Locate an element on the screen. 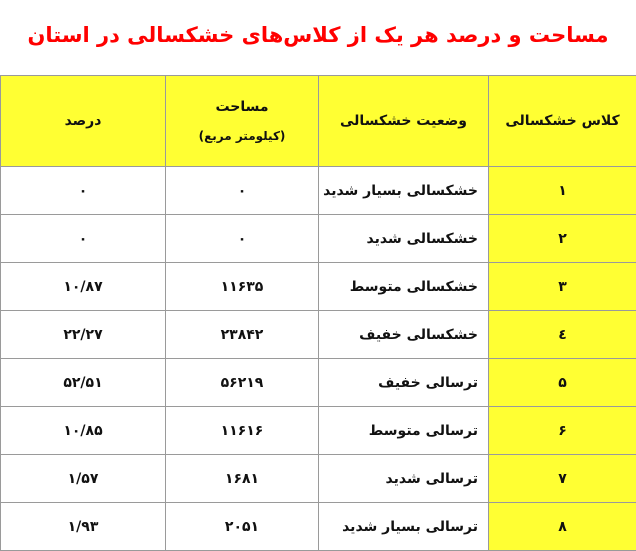  table-cell: ۲۳۸۴۲ is located at coordinates (242, 334).